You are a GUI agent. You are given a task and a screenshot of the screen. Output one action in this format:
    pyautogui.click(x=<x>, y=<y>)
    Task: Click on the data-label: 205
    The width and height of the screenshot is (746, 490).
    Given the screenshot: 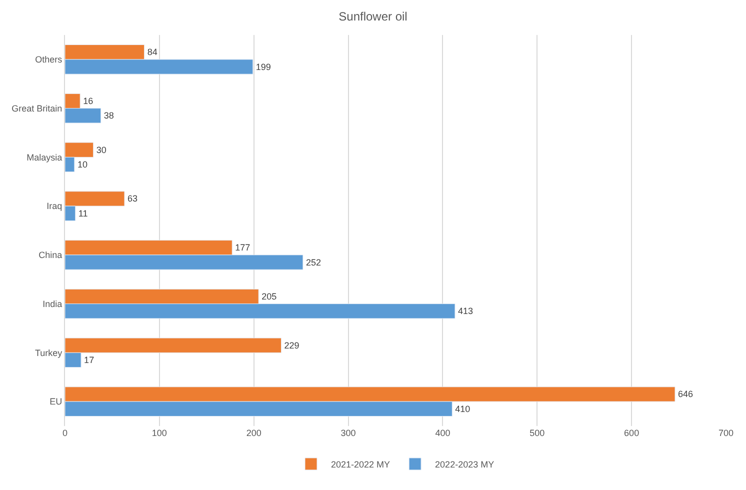 What is the action you would take?
    pyautogui.click(x=269, y=296)
    